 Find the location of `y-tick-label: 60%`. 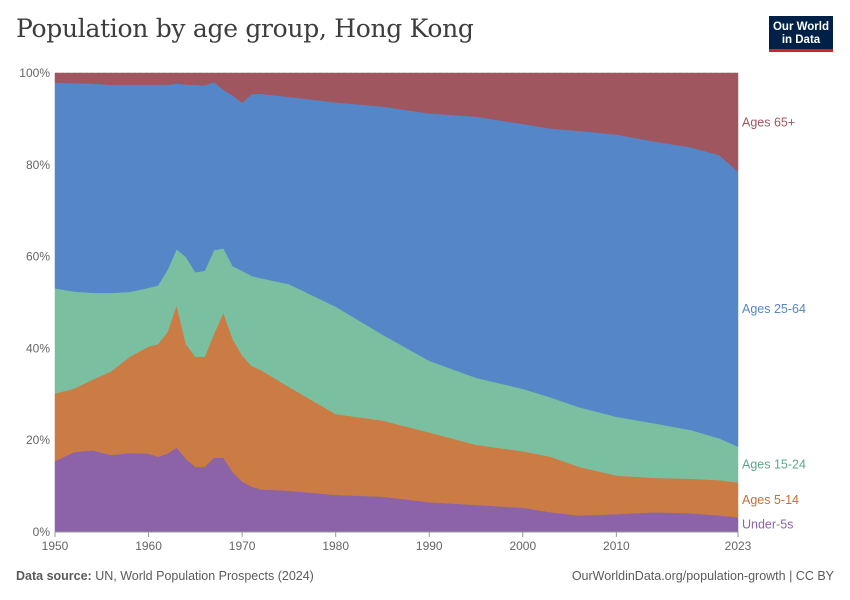

y-tick-label: 60% is located at coordinates (38, 257).